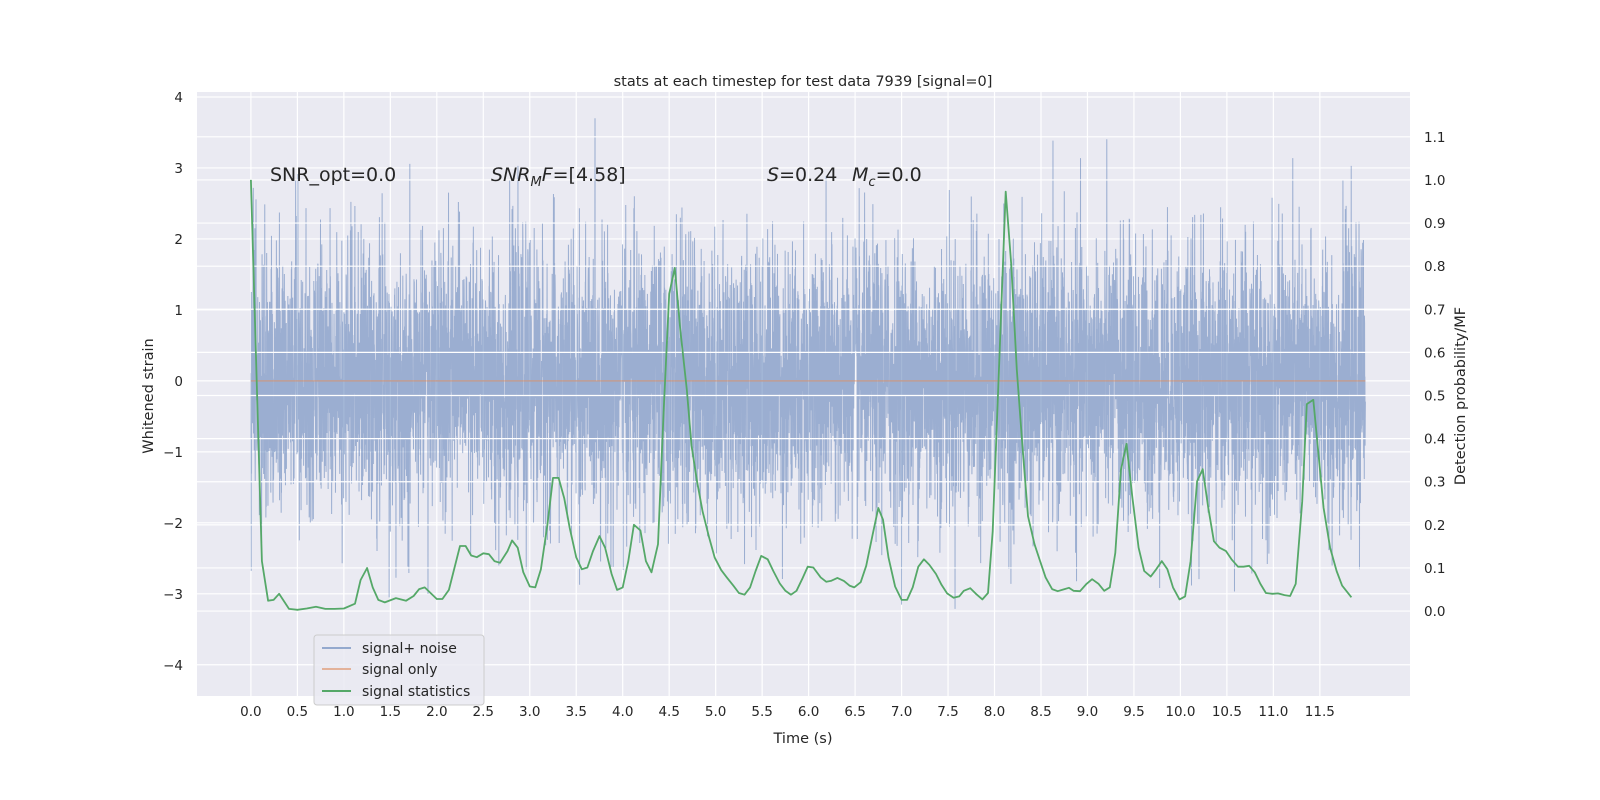 This screenshot has width=1600, height=800. I want to click on y-tick-label: −4, so click(173, 666).